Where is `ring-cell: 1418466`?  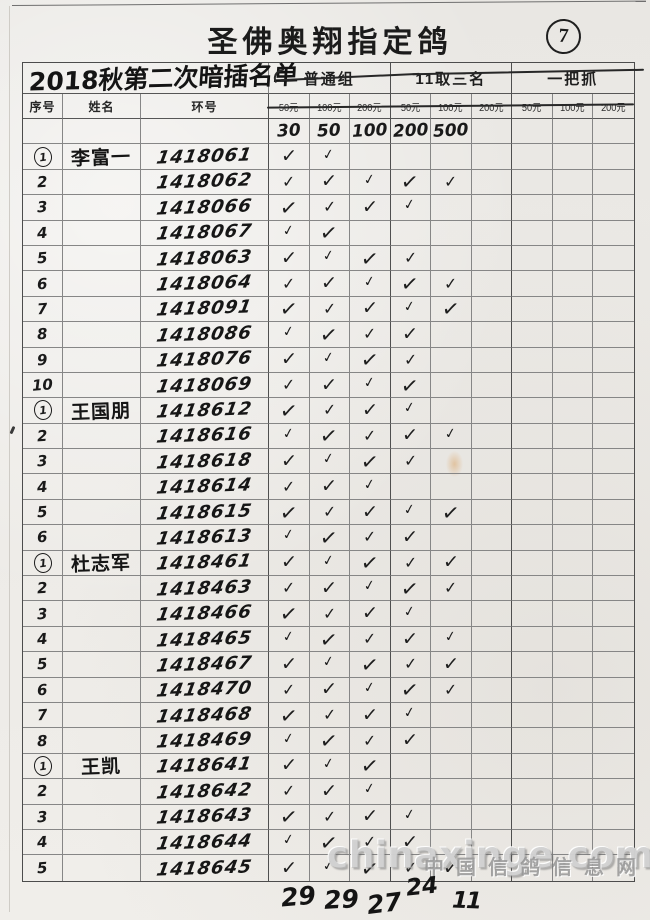 ring-cell: 1418466 is located at coordinates (205, 614).